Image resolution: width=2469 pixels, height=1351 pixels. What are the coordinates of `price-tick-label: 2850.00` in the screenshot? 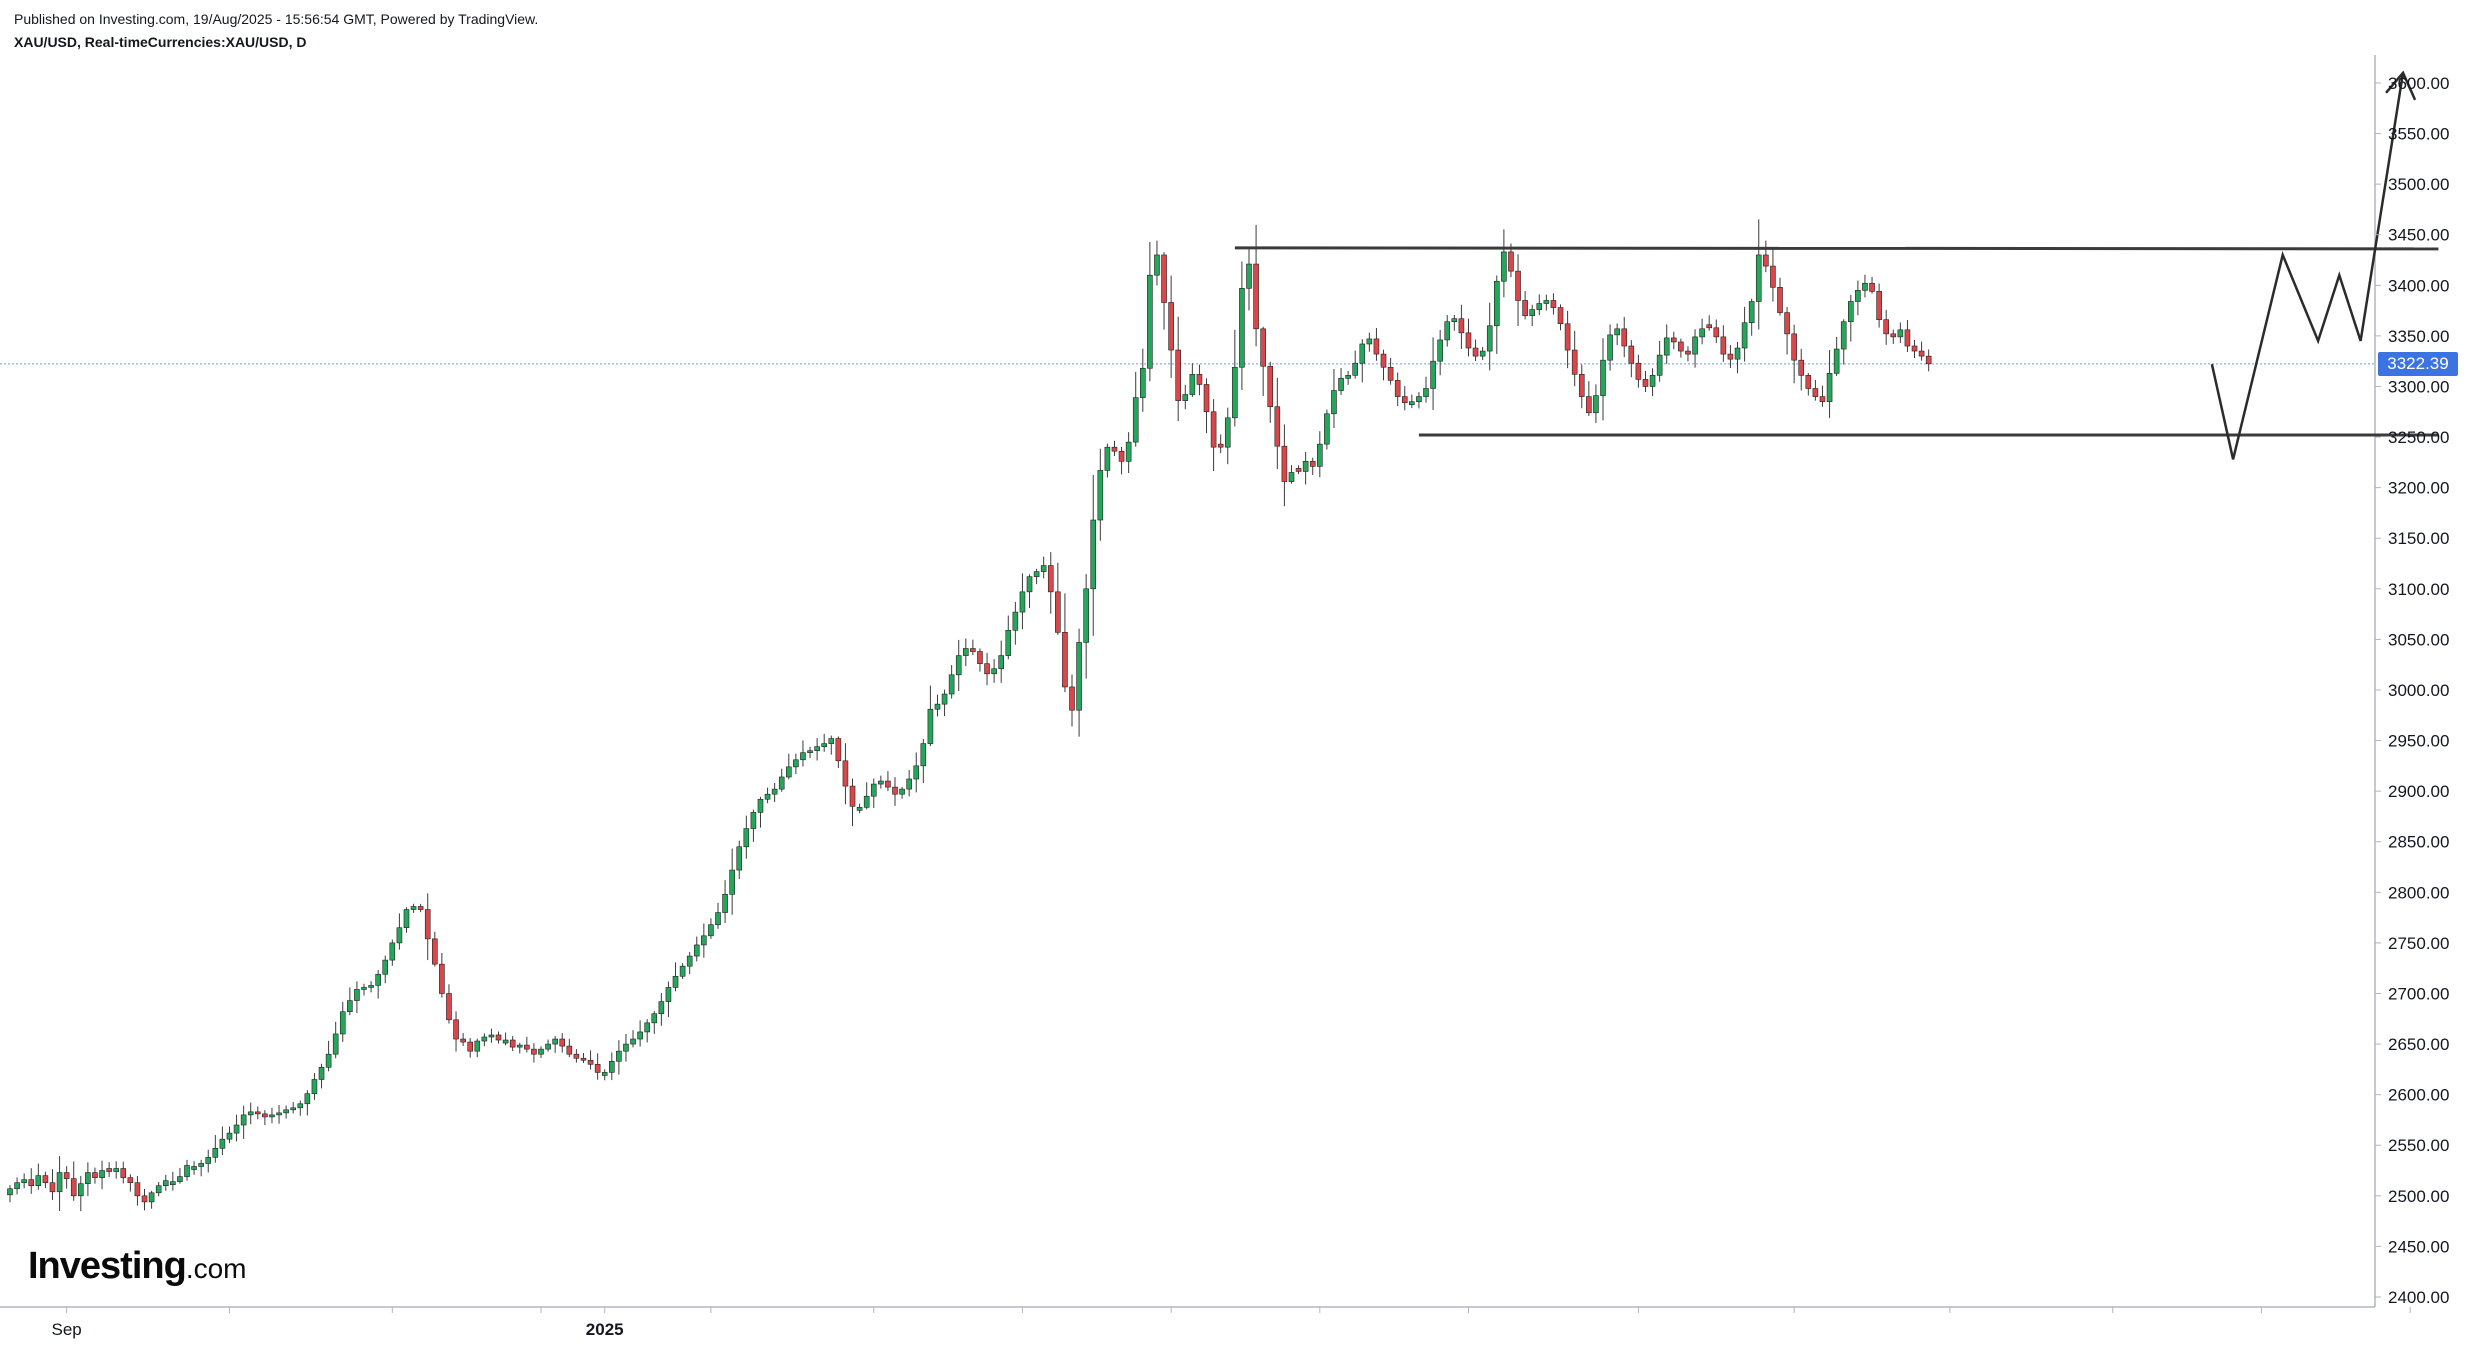 It's located at (2418, 842).